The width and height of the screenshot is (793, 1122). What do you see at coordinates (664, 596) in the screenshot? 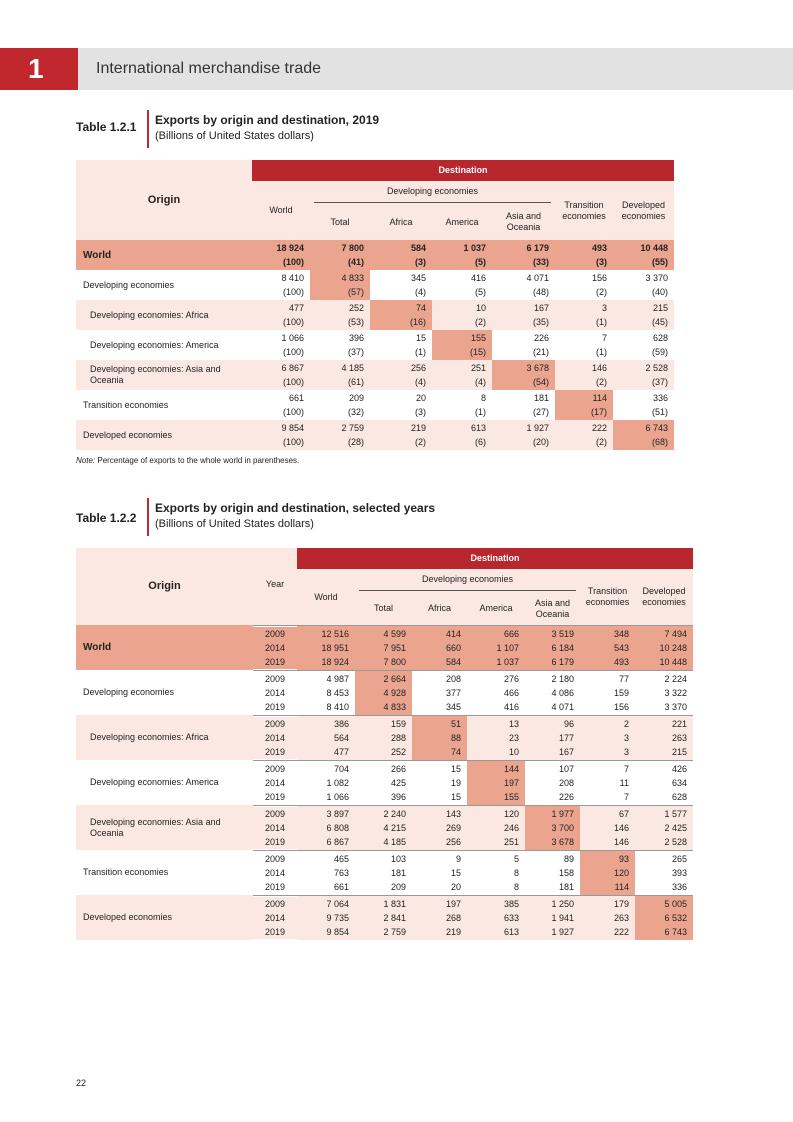
I see `column-header: Developed economies` at bounding box center [664, 596].